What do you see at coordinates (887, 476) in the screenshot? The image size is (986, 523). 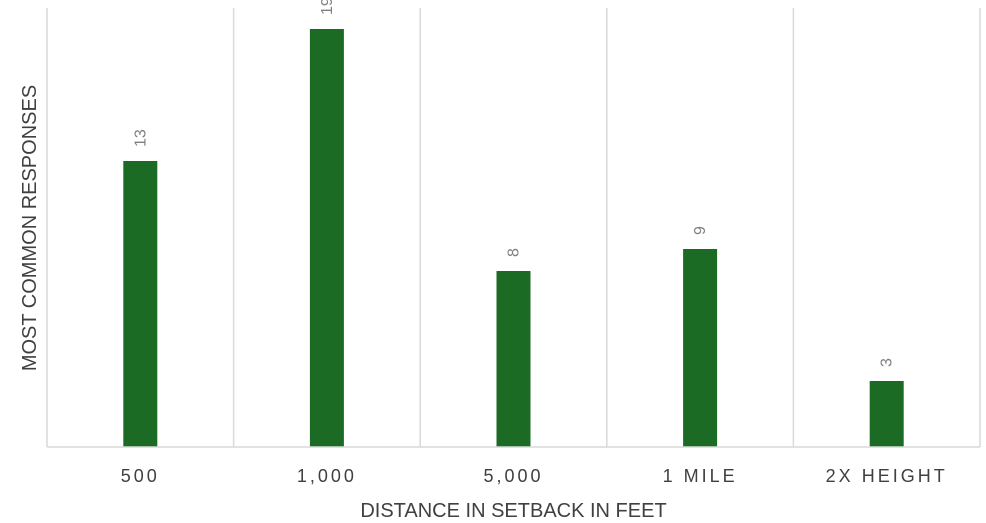 I see `x-tick-label-4: 2X HEIGHT` at bounding box center [887, 476].